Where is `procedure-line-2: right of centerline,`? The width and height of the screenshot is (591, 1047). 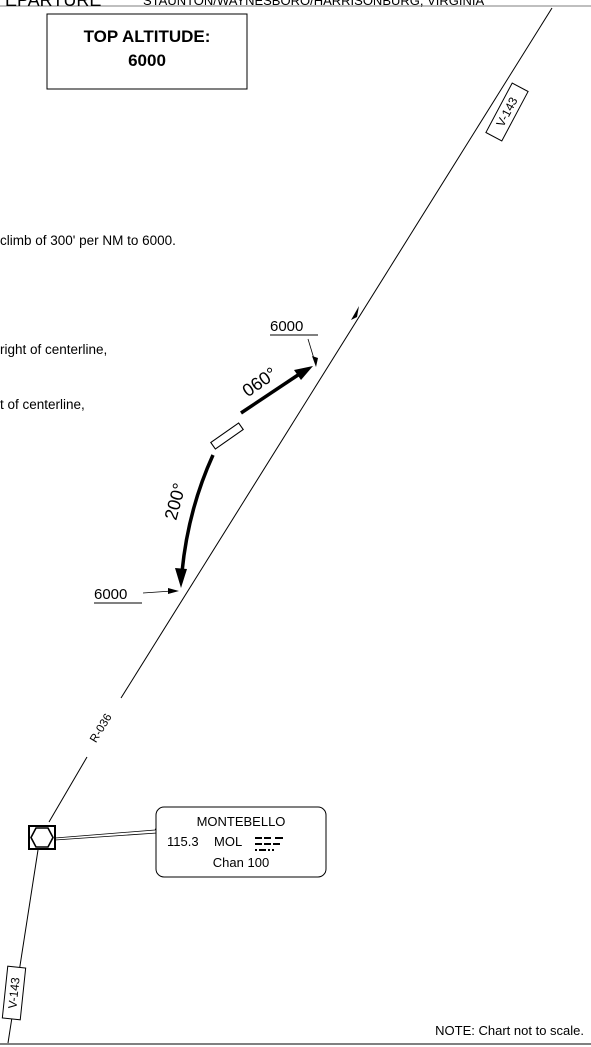
procedure-line-2: right of centerline, is located at coordinates (53, 349).